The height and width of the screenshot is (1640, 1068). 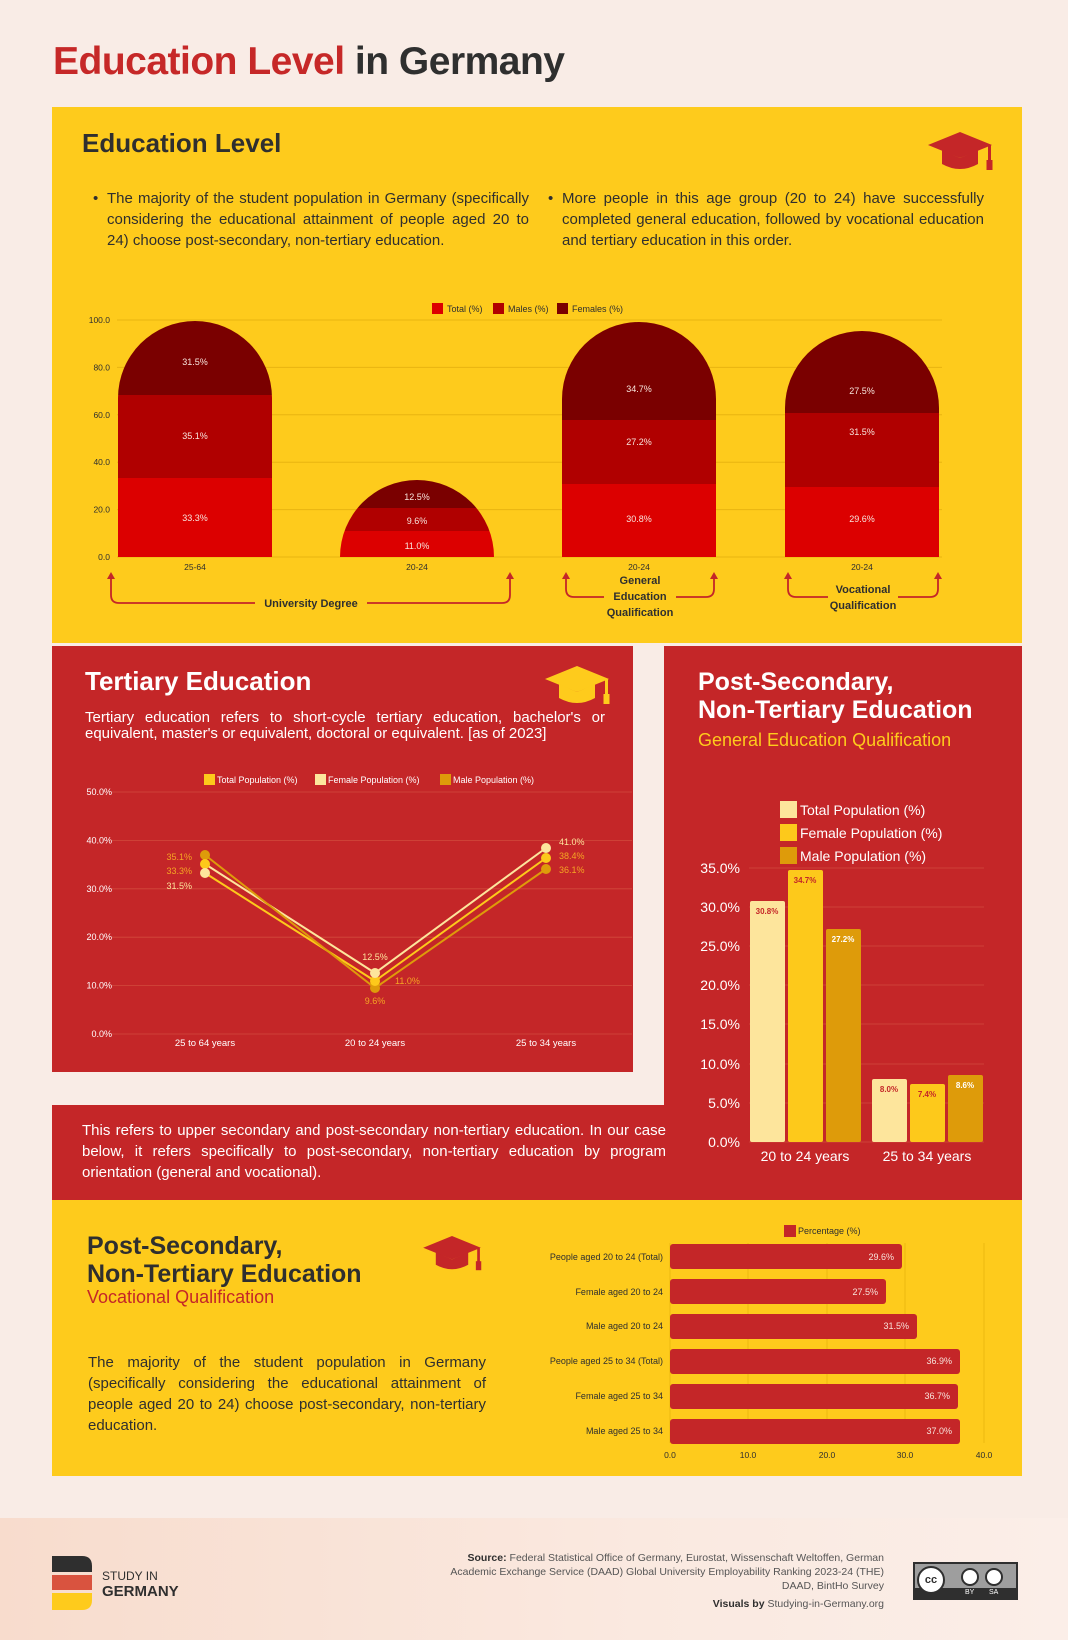 I want to click on svg-text: Male aged 20 to 24, so click(x=624, y=1326).